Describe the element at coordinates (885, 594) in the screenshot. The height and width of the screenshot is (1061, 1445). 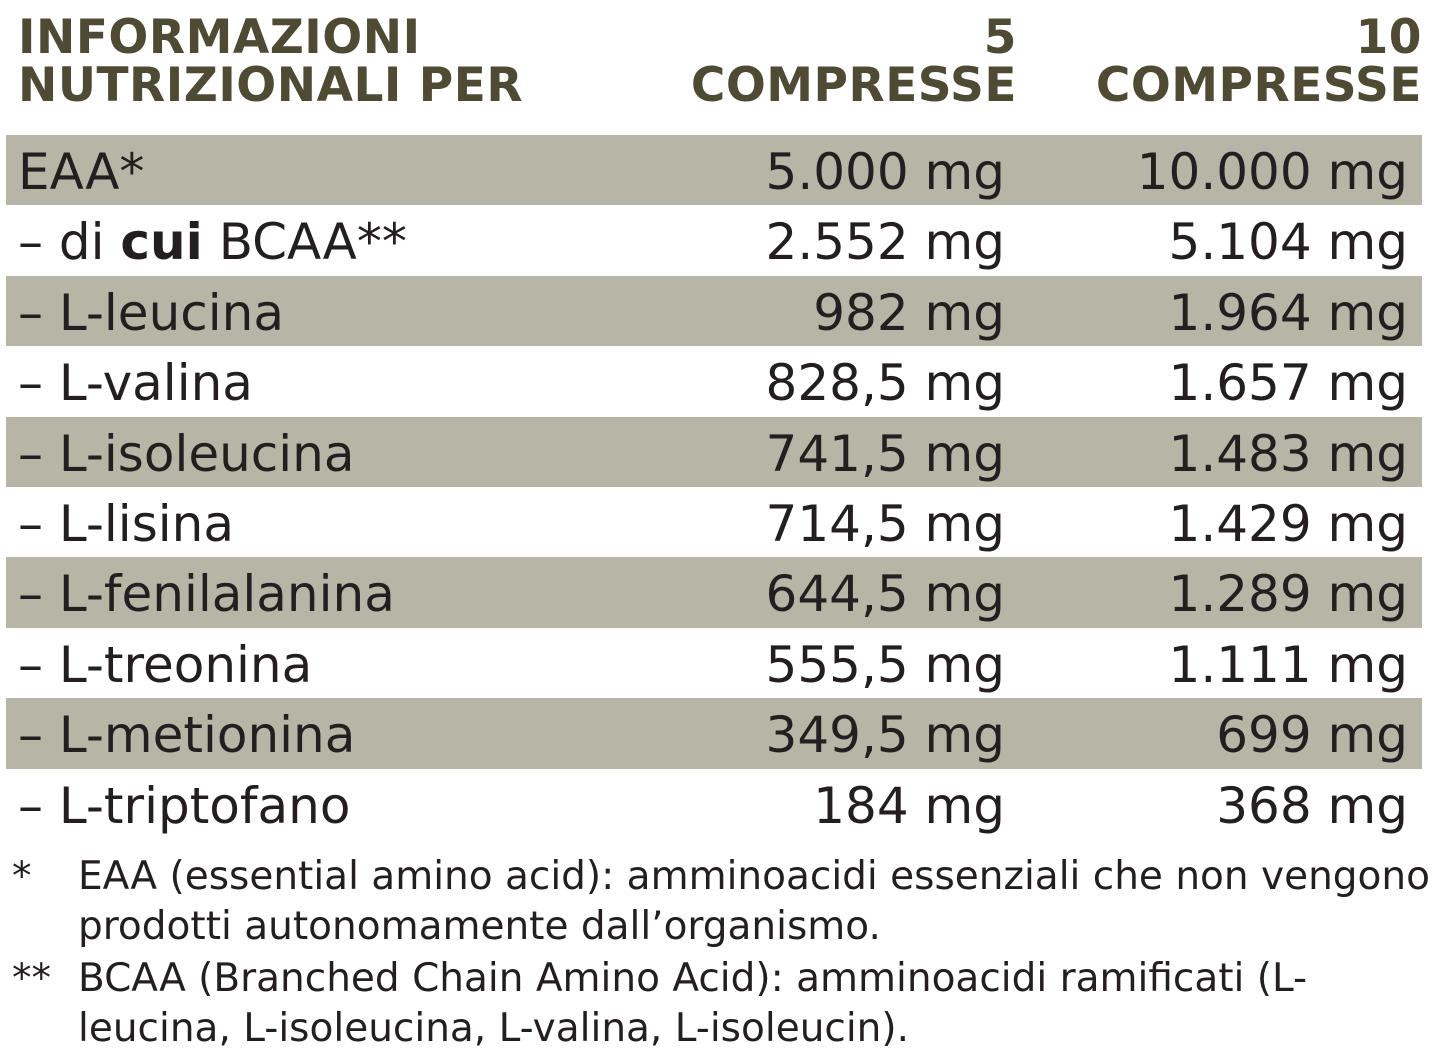
I see `row-value-5: 644,5 mg` at that location.